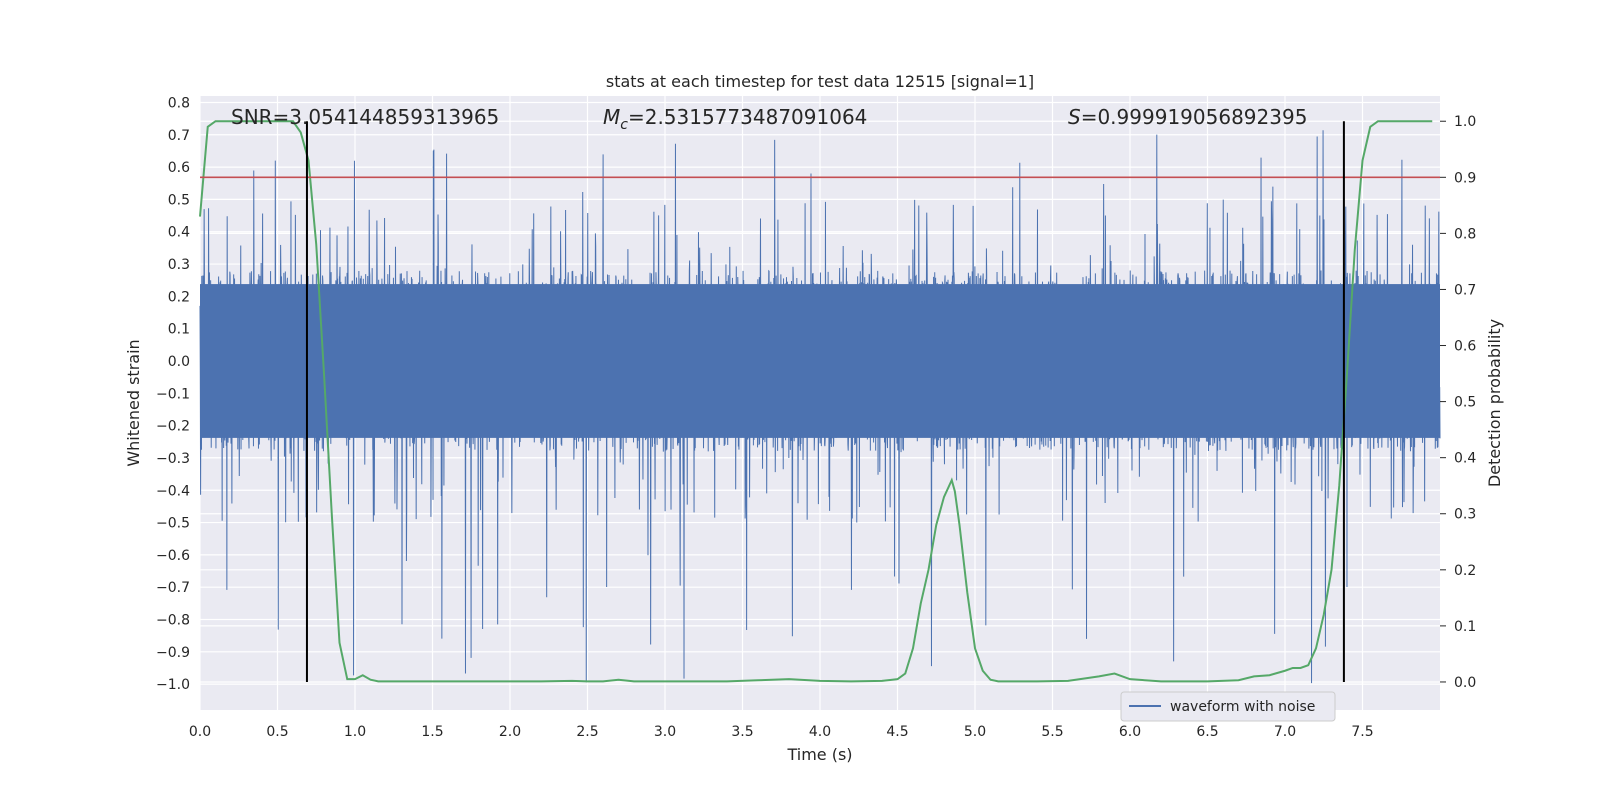  What do you see at coordinates (1465, 122) in the screenshot?
I see `y2-tick-label: 1.0` at bounding box center [1465, 122].